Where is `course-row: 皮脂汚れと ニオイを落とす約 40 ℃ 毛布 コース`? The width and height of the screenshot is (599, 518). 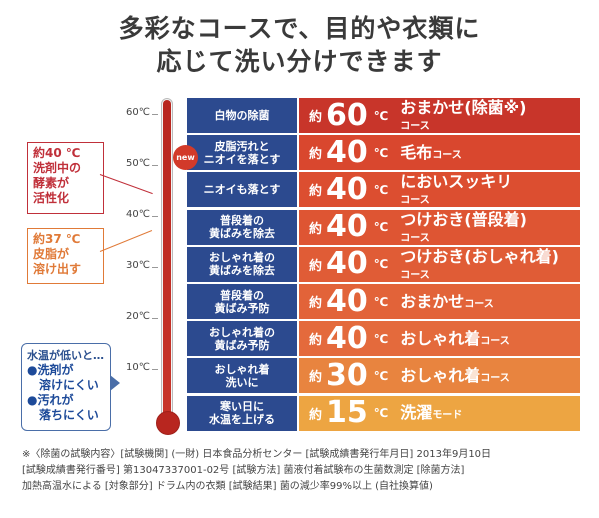
course-row: 皮脂汚れと ニオイを落とす約 40 ℃ 毛布 コース is located at coordinates (383, 153).